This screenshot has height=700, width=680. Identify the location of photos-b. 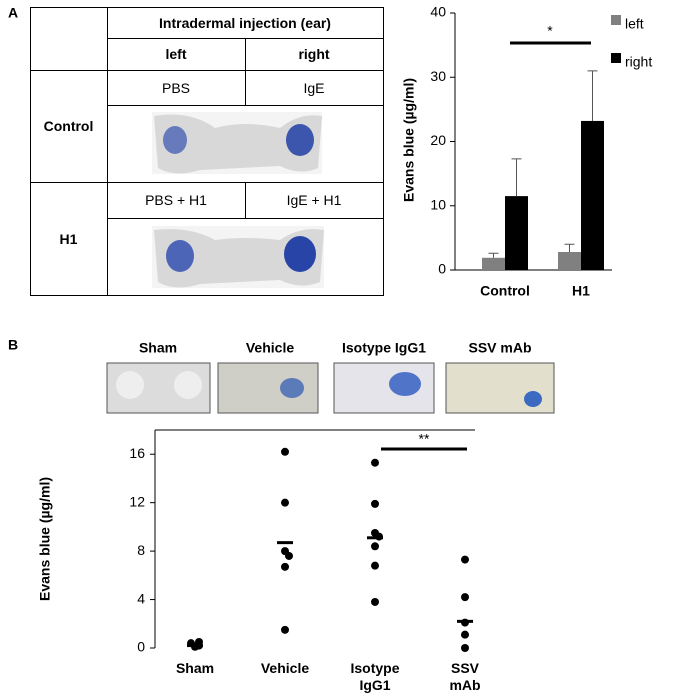
(330, 388).